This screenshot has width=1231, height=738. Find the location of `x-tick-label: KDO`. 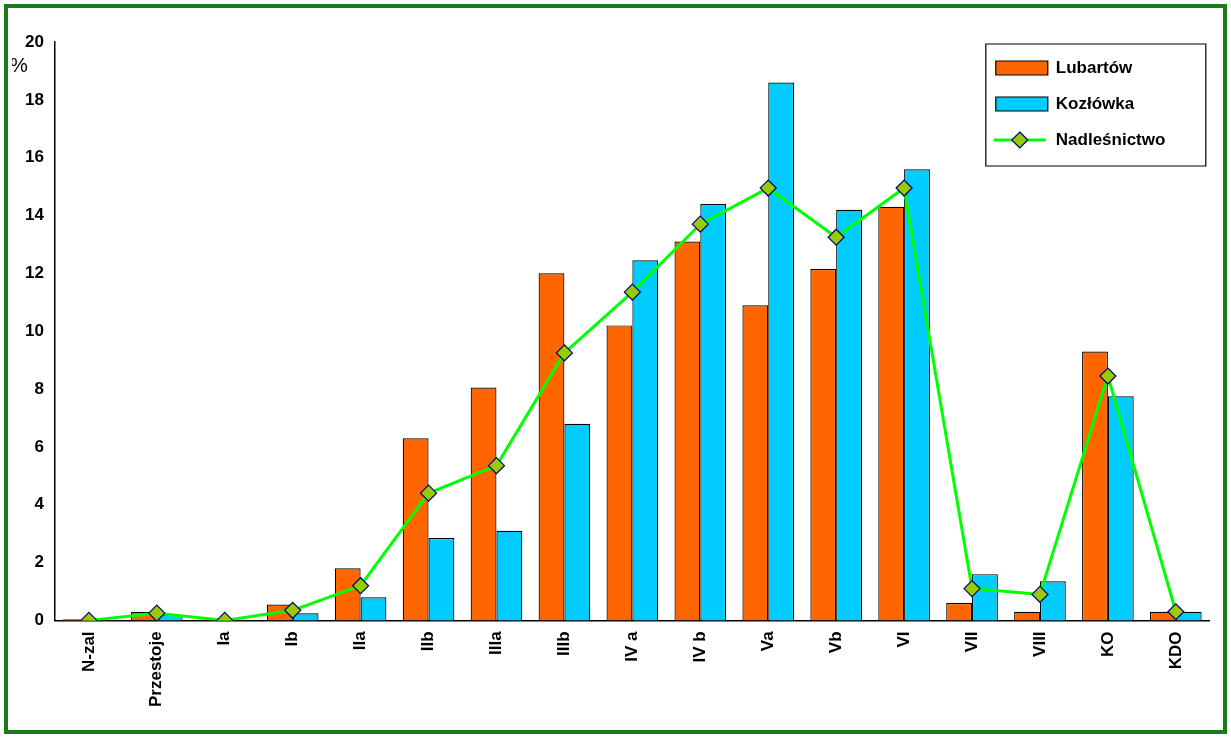

x-tick-label: KDO is located at coordinates (1175, 650).